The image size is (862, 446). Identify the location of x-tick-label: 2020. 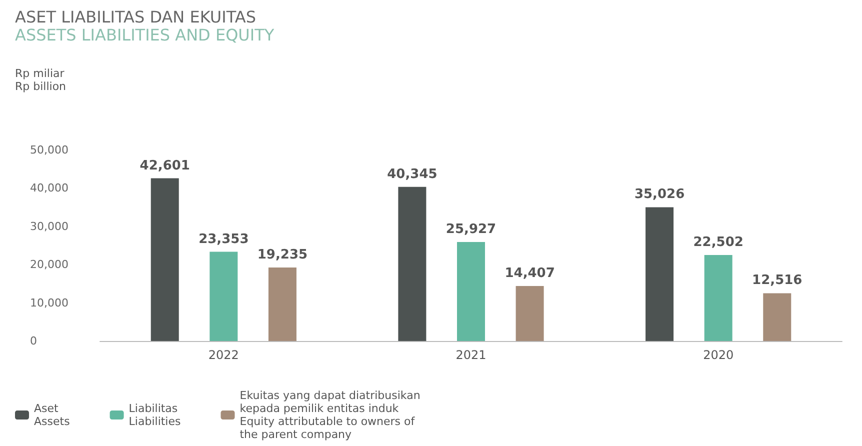
(718, 355).